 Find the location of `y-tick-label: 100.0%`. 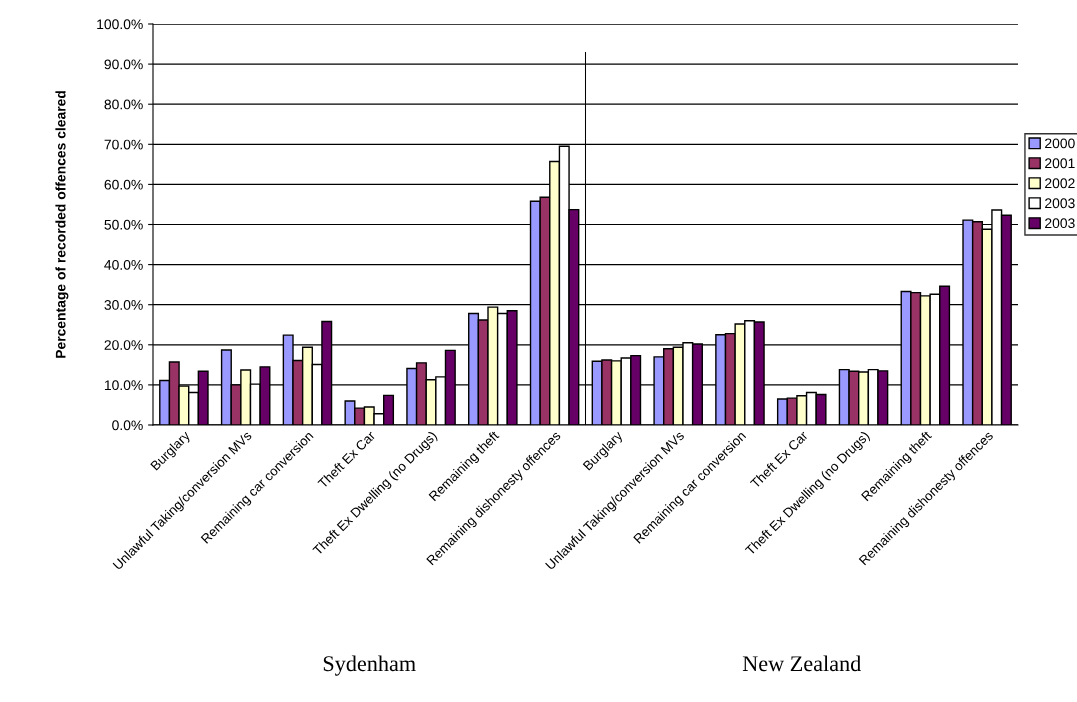

y-tick-label: 100.0% is located at coordinates (120, 24).